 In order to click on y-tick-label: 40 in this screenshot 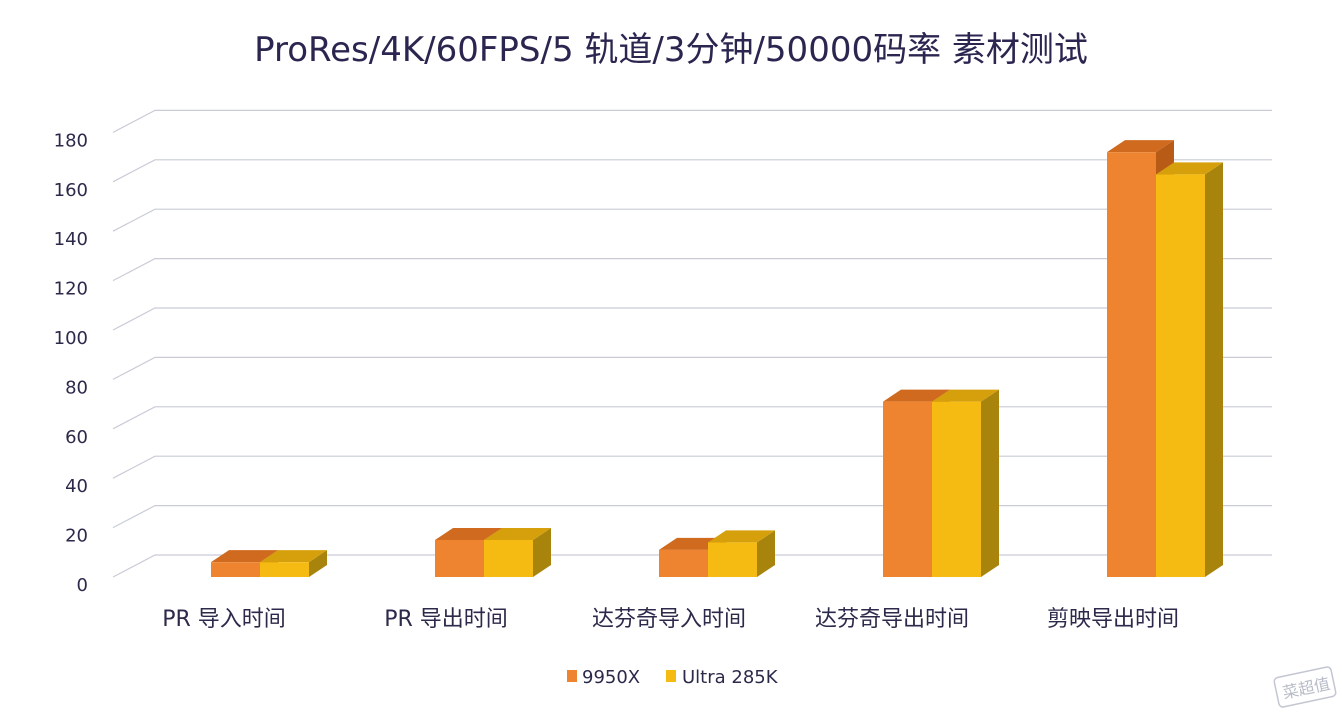, I will do `click(76, 486)`.